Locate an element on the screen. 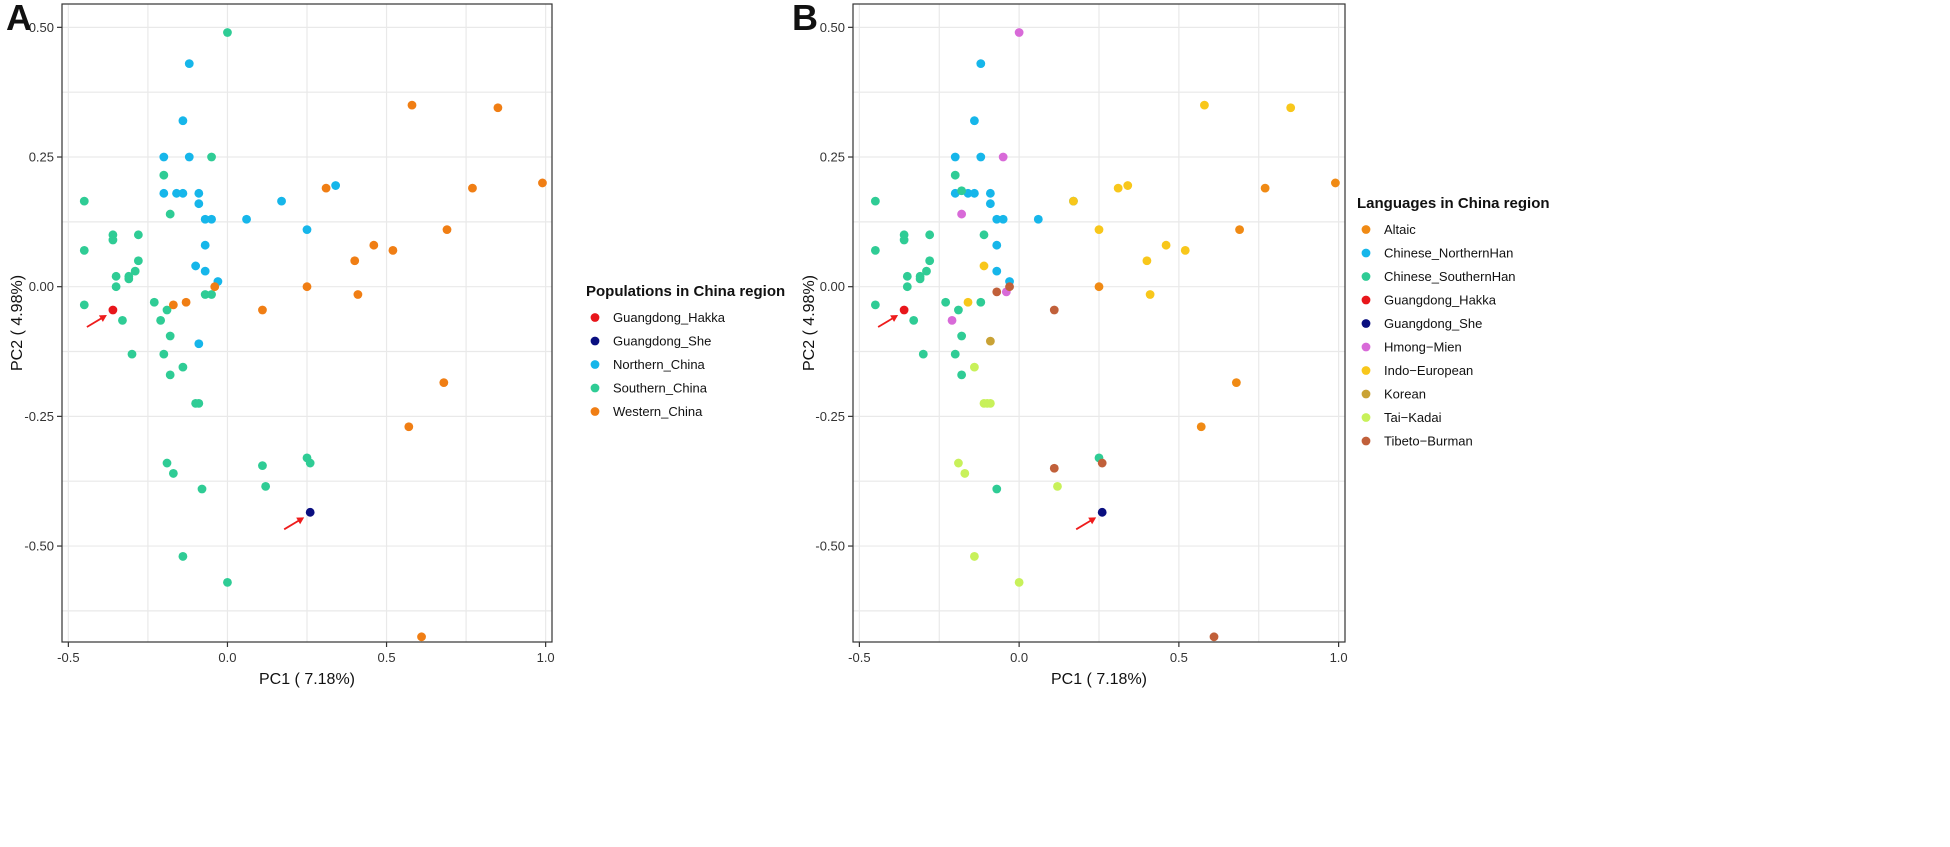 The height and width of the screenshot is (847, 1950). legend-key-northern-china is located at coordinates (595, 364).